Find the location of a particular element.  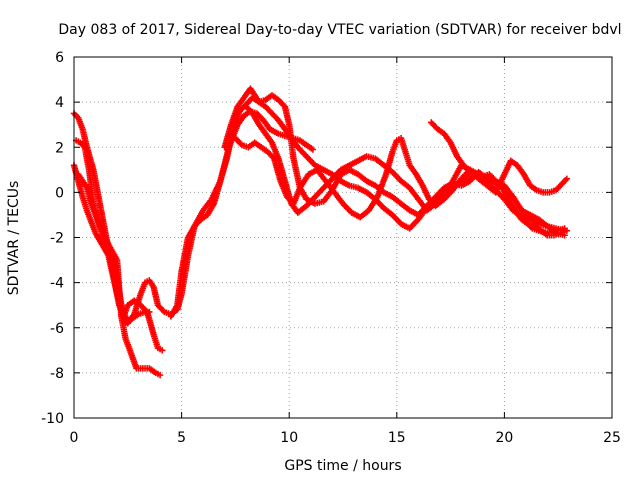

y-tick-label: 0 is located at coordinates (59, 193).